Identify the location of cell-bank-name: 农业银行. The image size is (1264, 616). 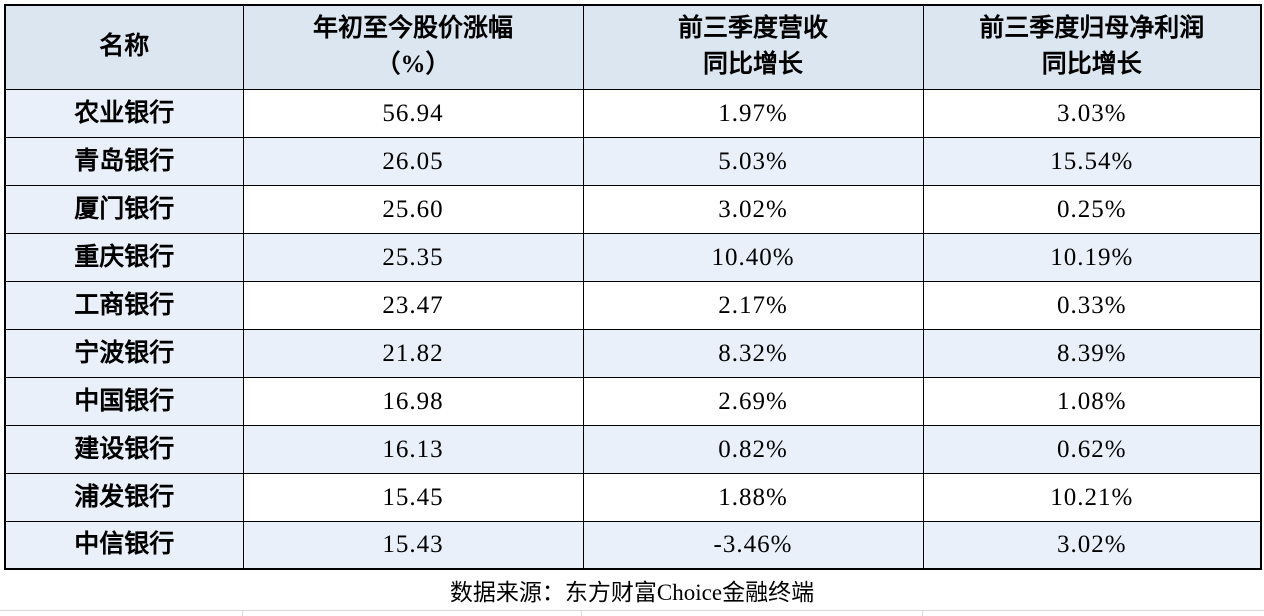
(124, 113).